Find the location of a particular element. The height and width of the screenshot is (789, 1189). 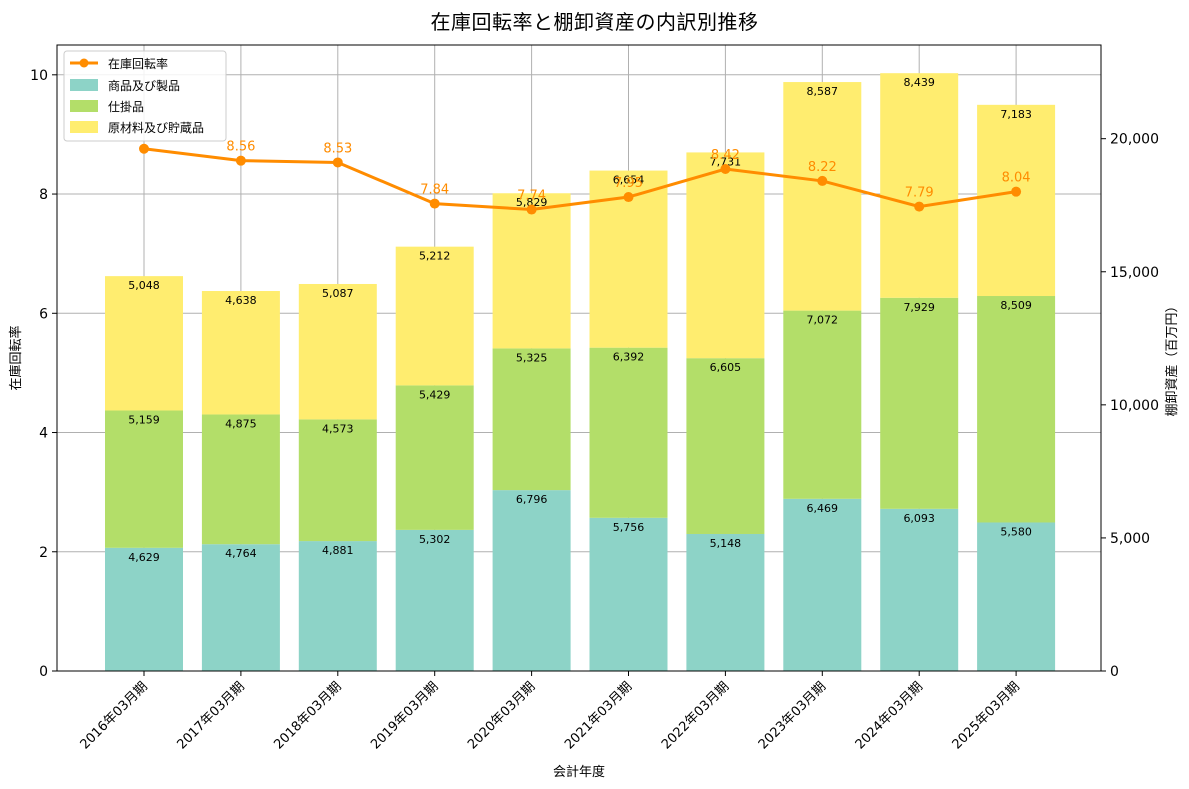

y-right-tick-label: 20,000 is located at coordinates (1134, 140).